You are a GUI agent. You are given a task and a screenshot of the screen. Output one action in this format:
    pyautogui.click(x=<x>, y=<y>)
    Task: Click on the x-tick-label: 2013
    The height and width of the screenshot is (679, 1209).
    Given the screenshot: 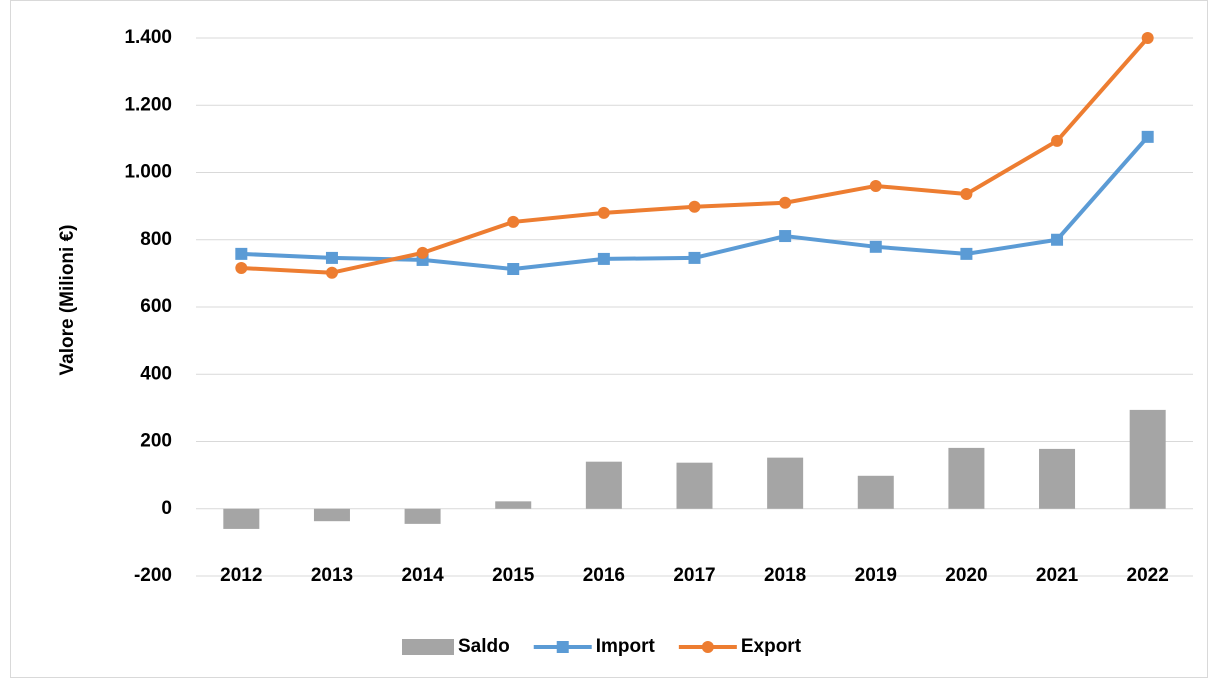 What is the action you would take?
    pyautogui.click(x=332, y=575)
    